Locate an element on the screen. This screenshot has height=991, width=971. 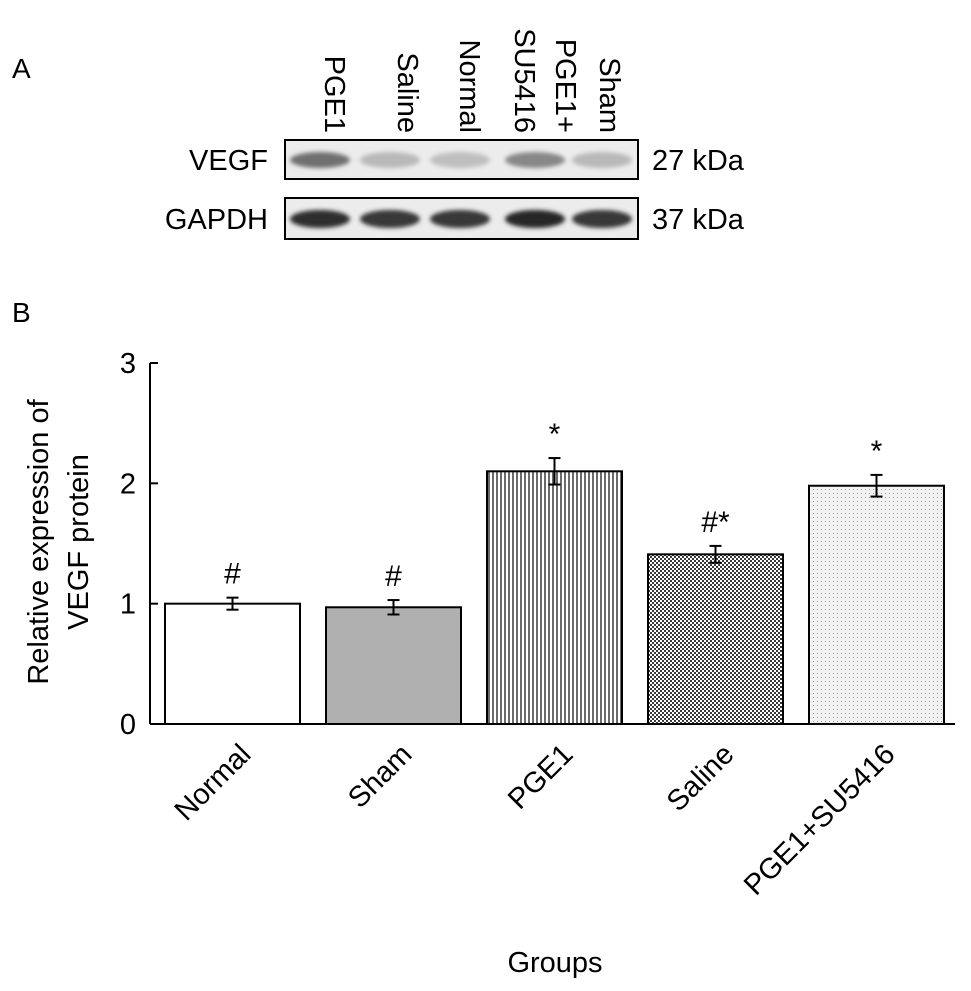
panel-a-label: A is located at coordinates (21, 68).